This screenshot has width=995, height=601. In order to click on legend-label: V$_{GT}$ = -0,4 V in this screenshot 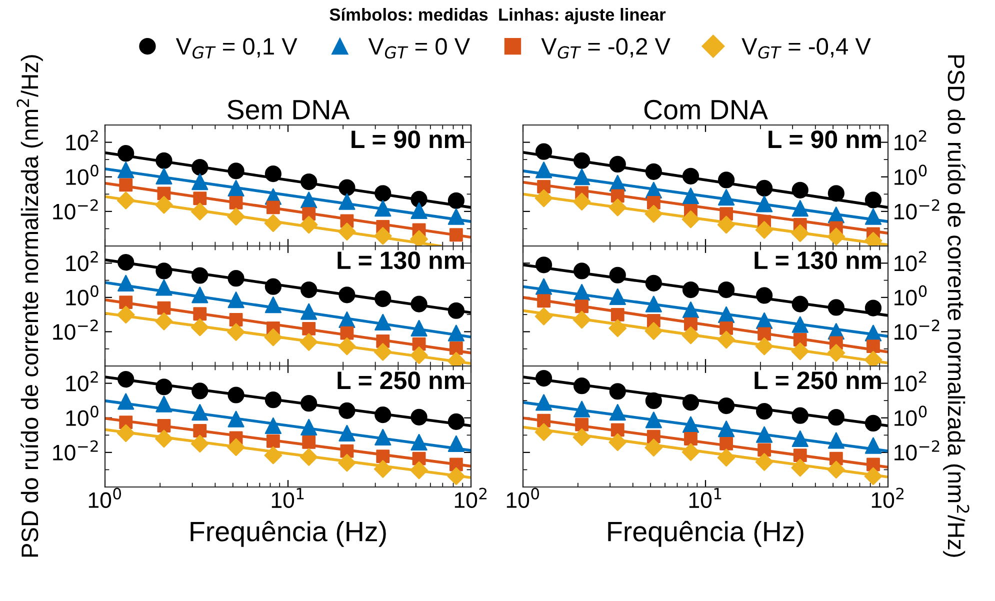, I will do `click(806, 48)`.